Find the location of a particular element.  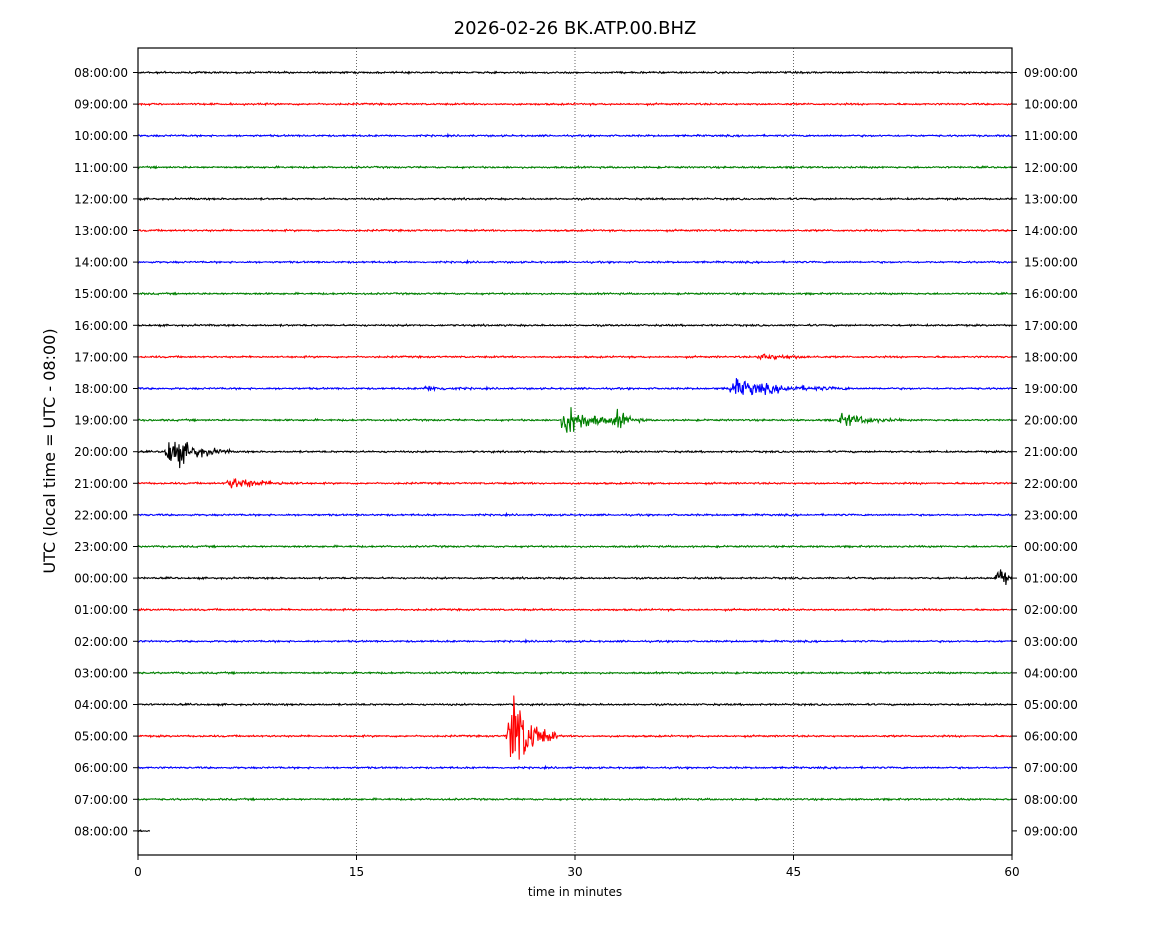

right-time-label: 12:00:00 is located at coordinates (1051, 168).